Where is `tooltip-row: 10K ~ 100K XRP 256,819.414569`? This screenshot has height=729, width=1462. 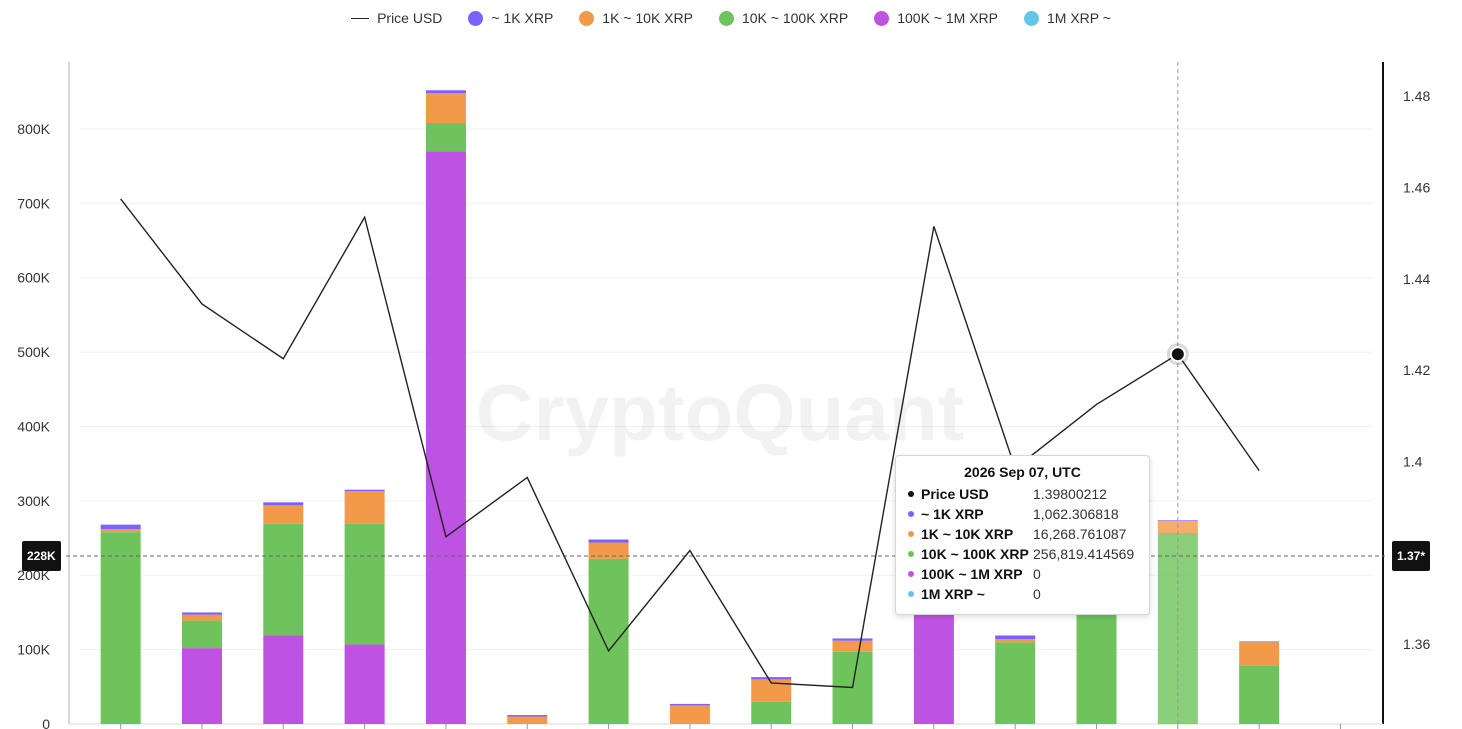 tooltip-row: 10K ~ 100K XRP 256,819.414569 is located at coordinates (1022, 554).